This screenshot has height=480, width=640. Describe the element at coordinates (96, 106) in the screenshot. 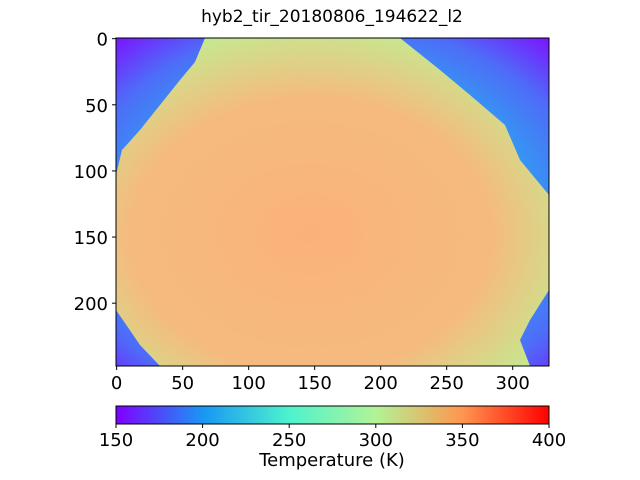

I see `y-tick-label: 50` at that location.